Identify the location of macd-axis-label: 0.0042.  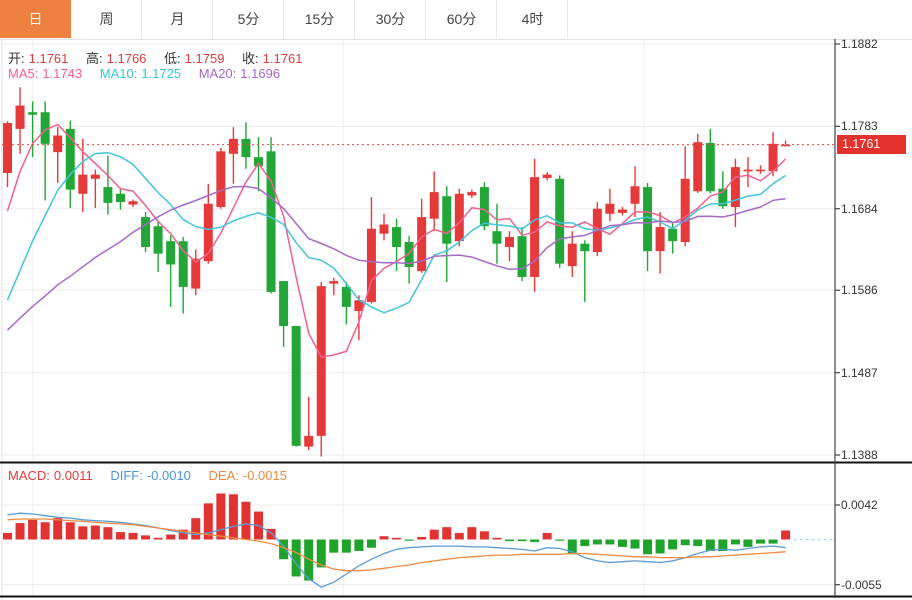
(859, 505).